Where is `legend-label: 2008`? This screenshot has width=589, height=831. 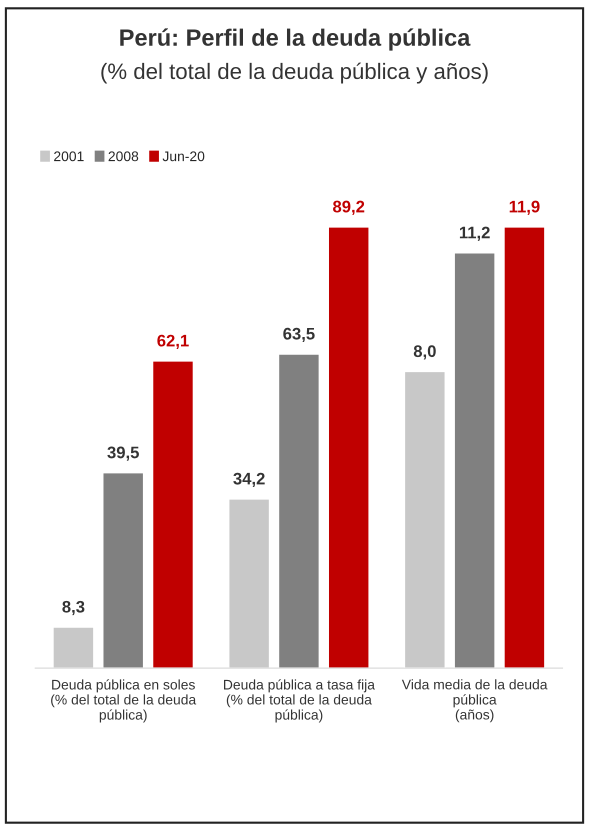 legend-label: 2008 is located at coordinates (123, 156).